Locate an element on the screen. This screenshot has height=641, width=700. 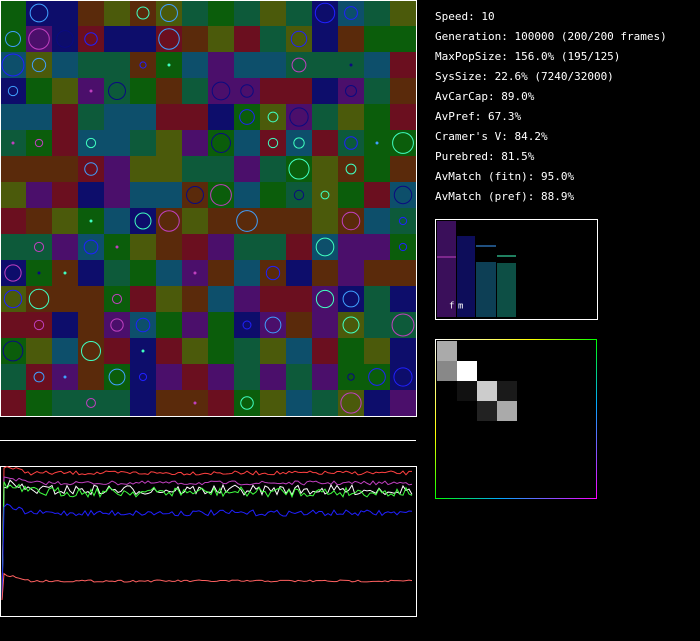
stat: AvCarCap: 89.0% is located at coordinates (485, 96).